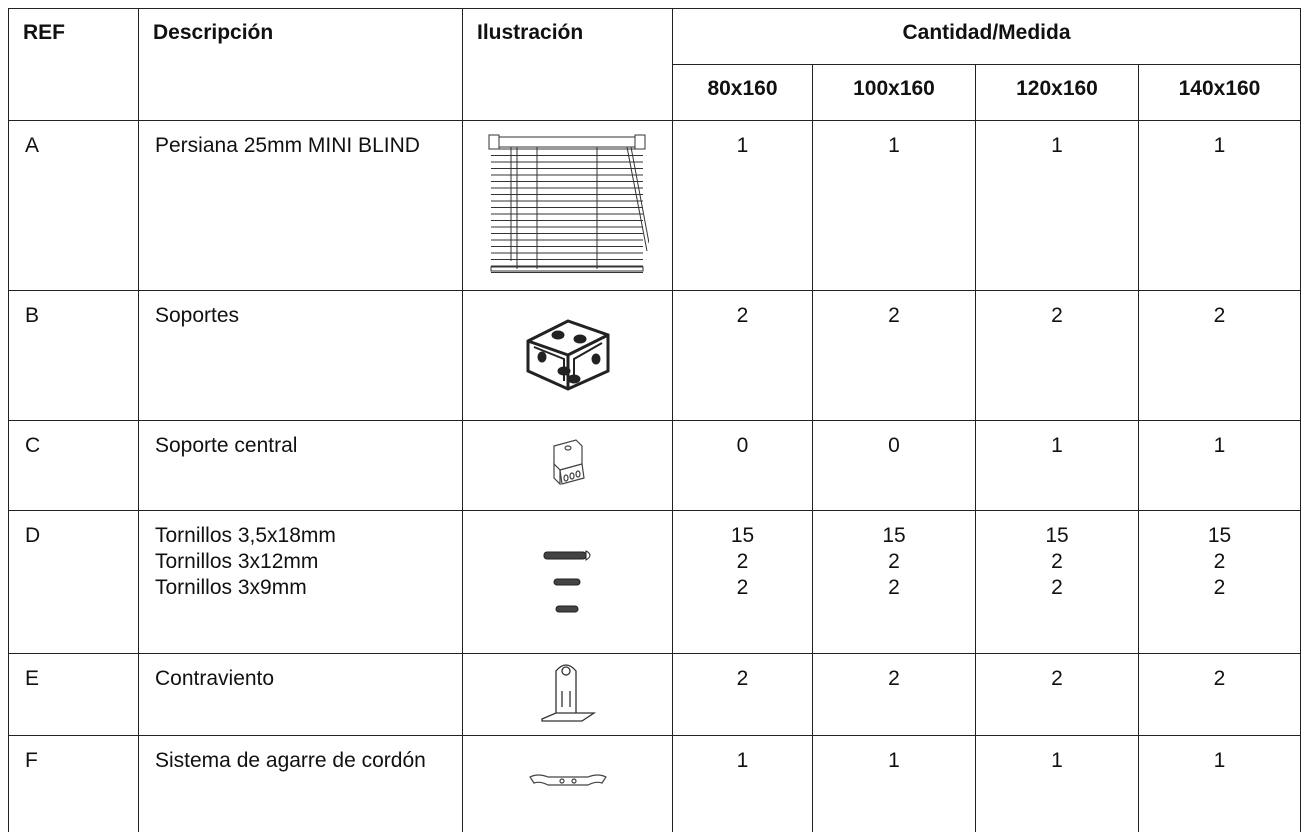 Image resolution: width=1307 pixels, height=832 pixels. What do you see at coordinates (73, 355) in the screenshot?
I see `ref: B` at bounding box center [73, 355].